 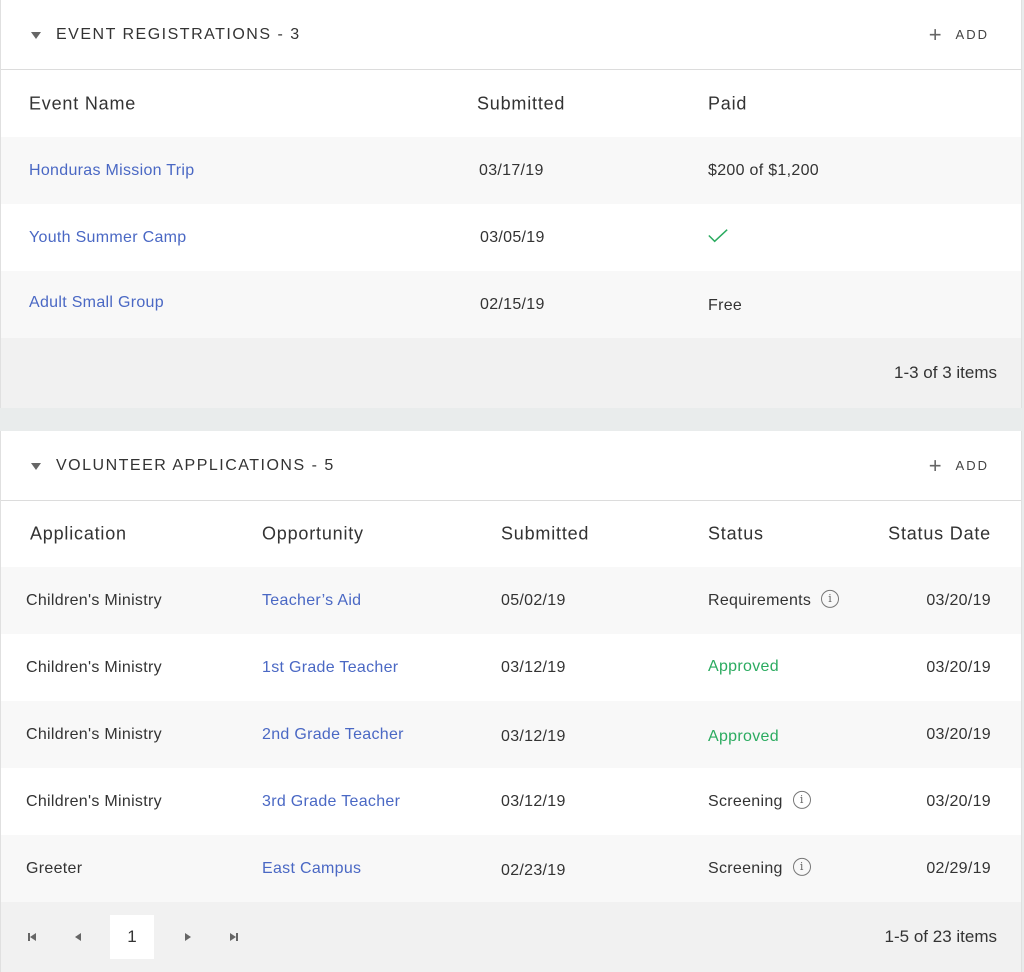 What do you see at coordinates (511, 466) in the screenshot?
I see `volunteer-applications-header: VOLUNTEER APPLICATIONS - 5 + ADD` at bounding box center [511, 466].